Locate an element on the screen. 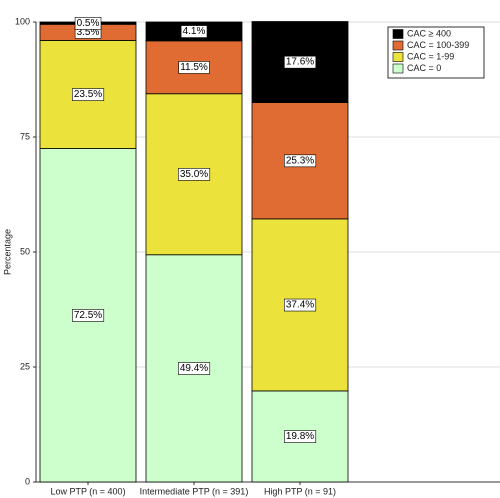 This screenshot has height=498, width=500. value-label: 25.3% is located at coordinates (300, 160).